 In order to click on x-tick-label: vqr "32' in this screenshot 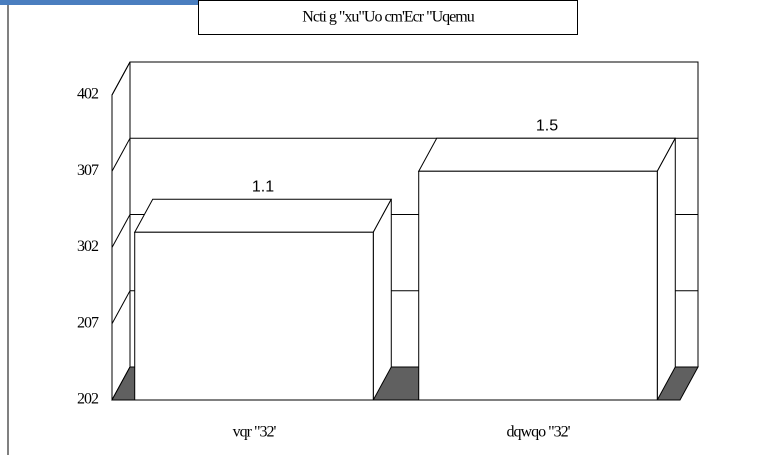, I will do `click(255, 432)`.